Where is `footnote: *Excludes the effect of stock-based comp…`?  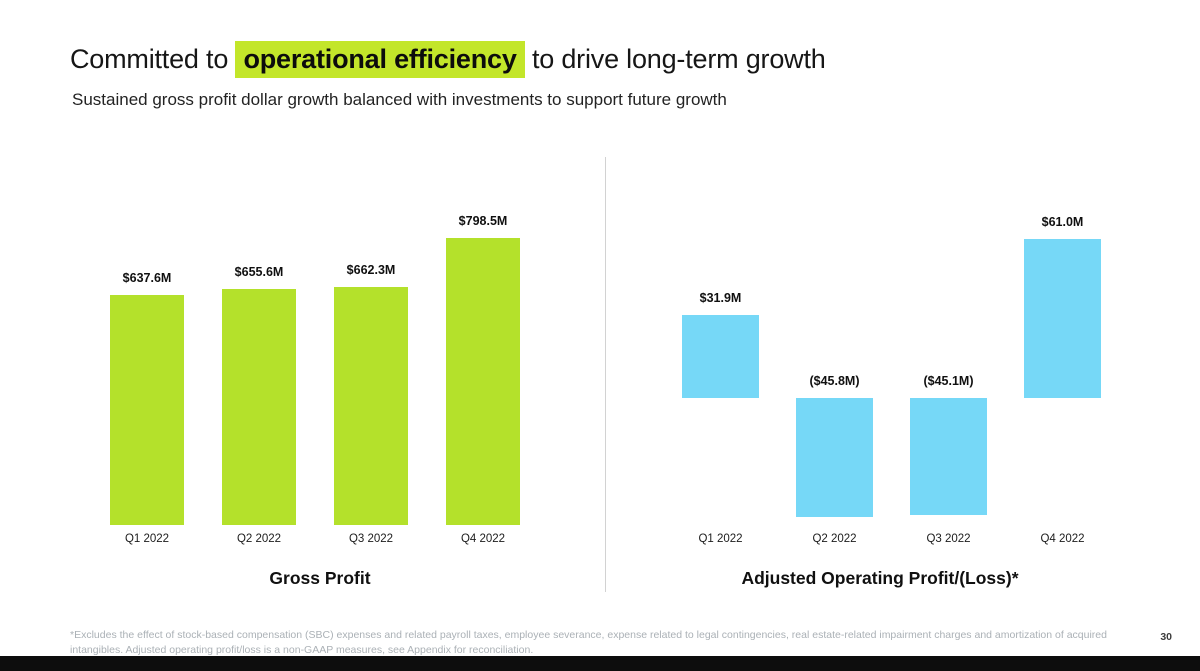 footnote: *Excludes the effect of stock-based comp… is located at coordinates (588, 642).